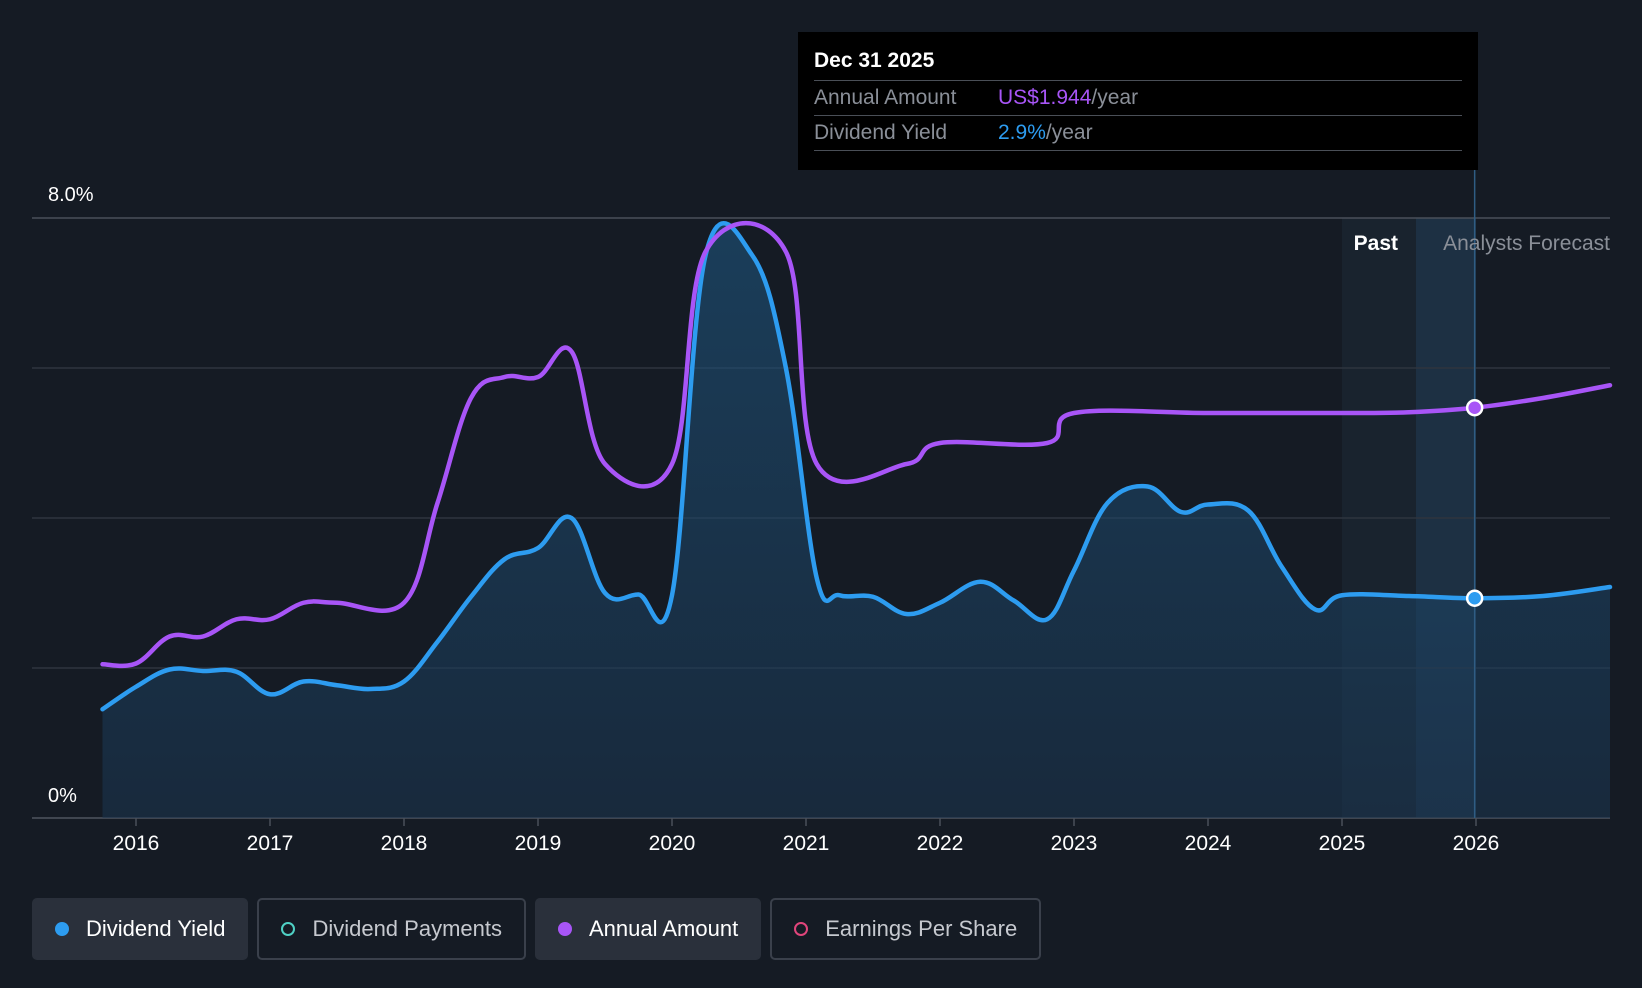 The height and width of the screenshot is (988, 1642). I want to click on legend-label: Dividend Yield, so click(156, 928).